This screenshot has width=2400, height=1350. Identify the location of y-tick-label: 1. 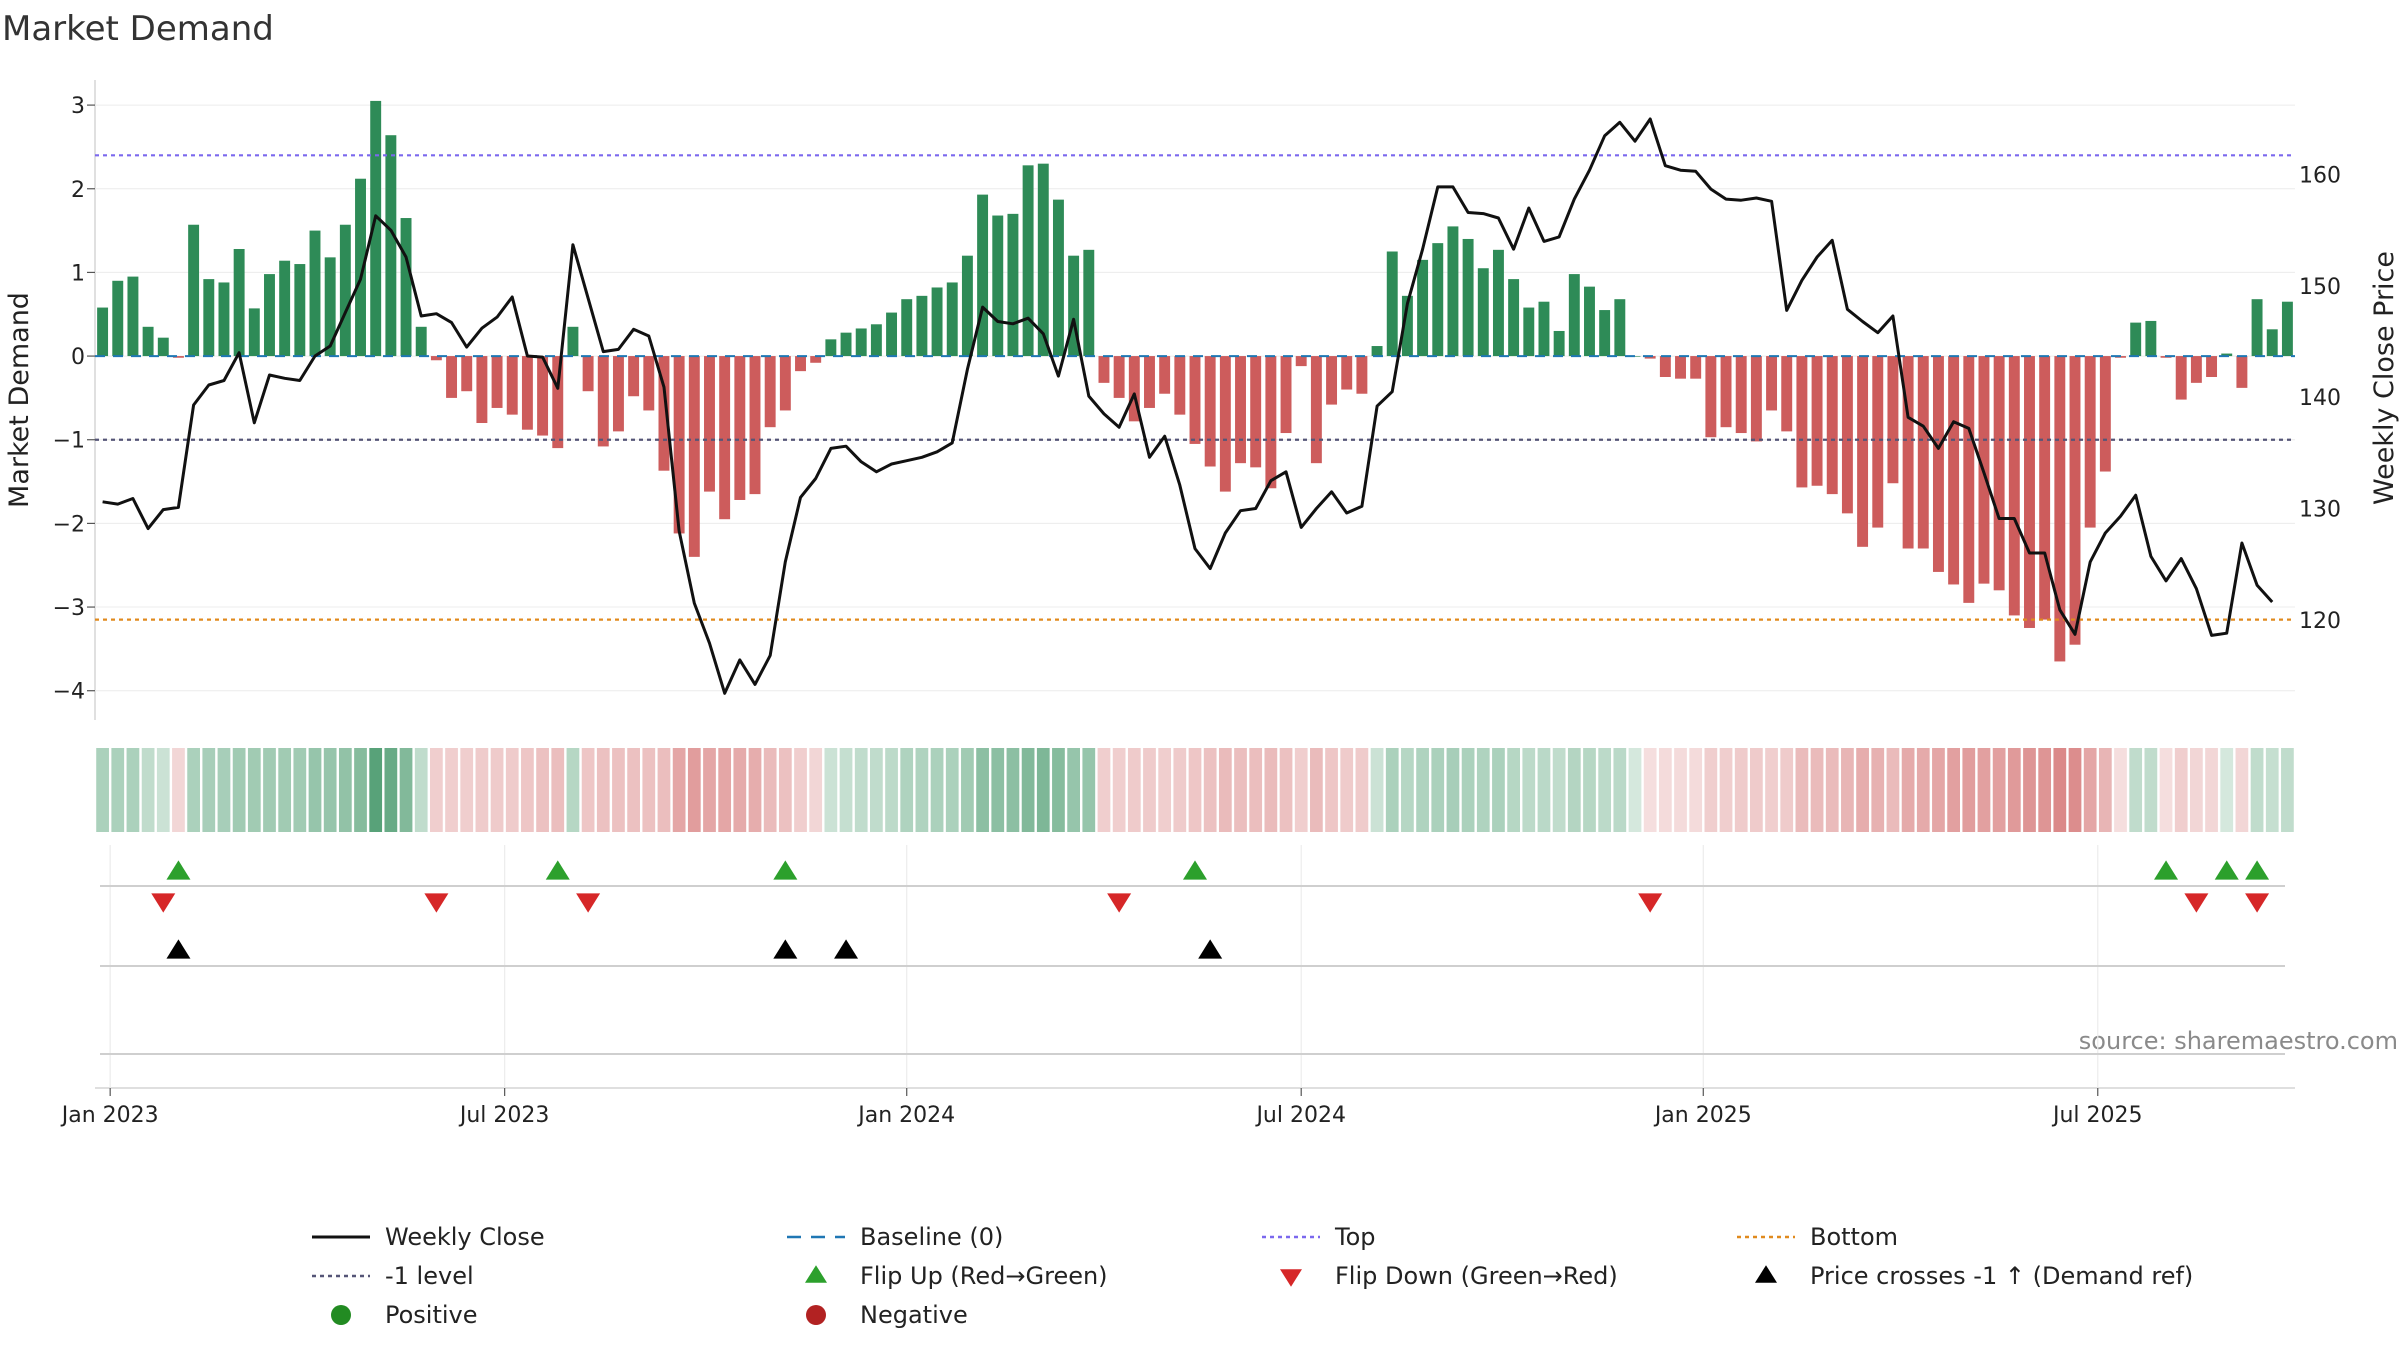
(78, 273).